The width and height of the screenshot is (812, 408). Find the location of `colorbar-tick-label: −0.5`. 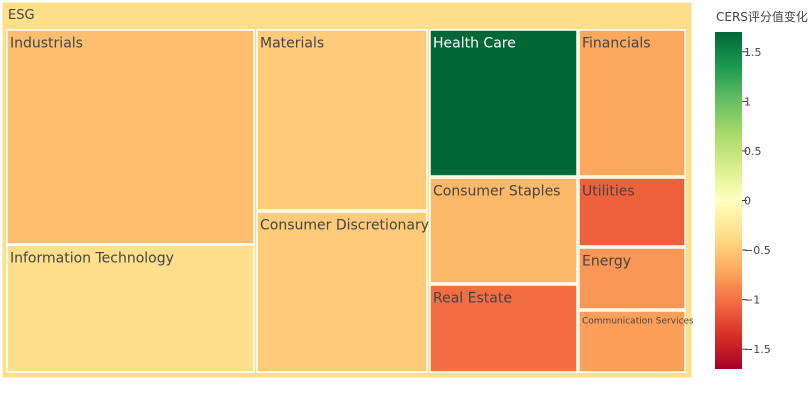

colorbar-tick-label: −0.5 is located at coordinates (757, 250).